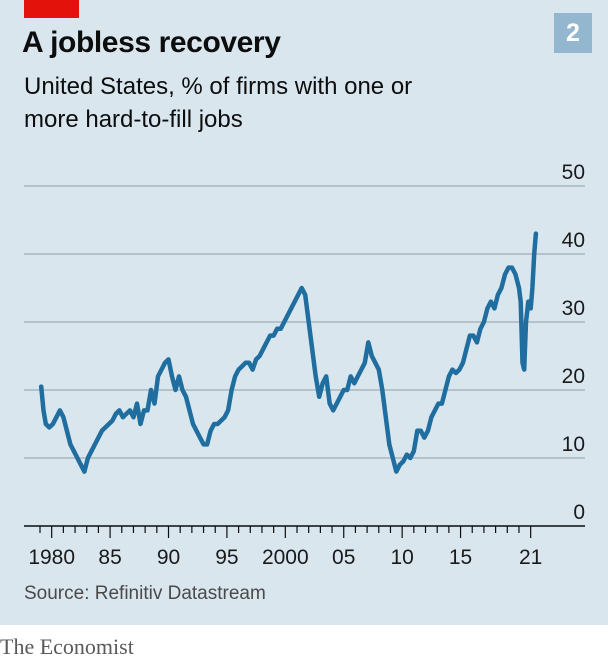 The height and width of the screenshot is (662, 608). I want to click on x-tick-label: 90, so click(168, 557).